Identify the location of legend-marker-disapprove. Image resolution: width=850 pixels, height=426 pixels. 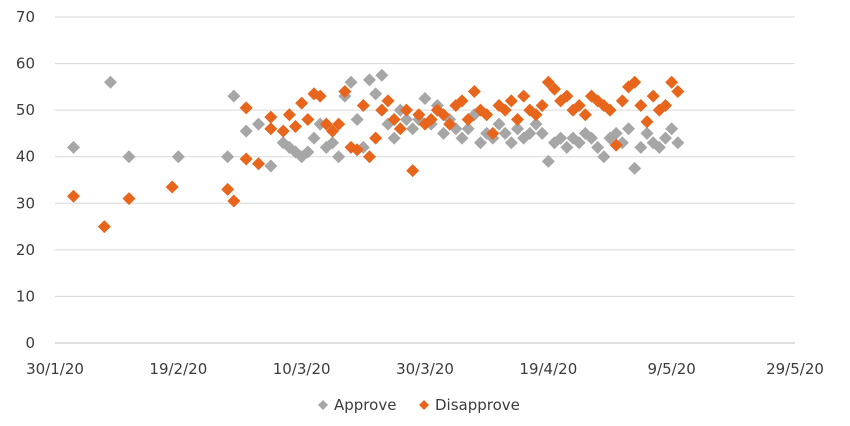
(424, 405).